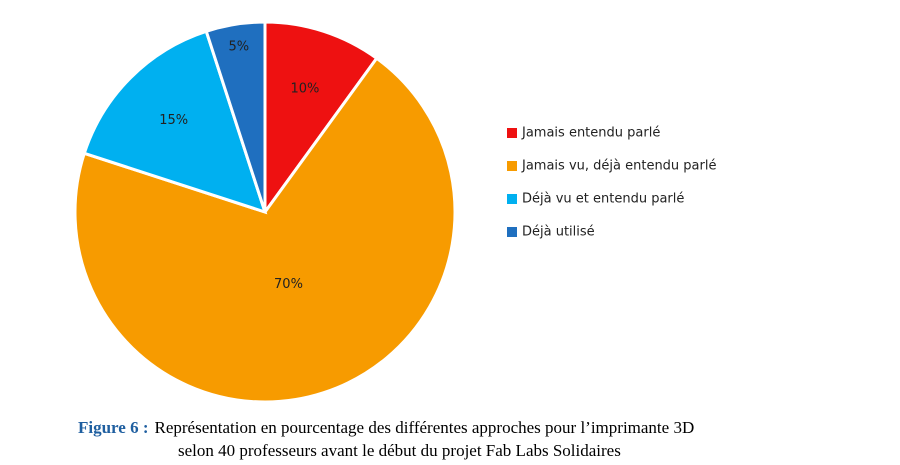 The height and width of the screenshot is (465, 900). What do you see at coordinates (113, 427) in the screenshot?
I see `caption-label: Figure 6 :` at bounding box center [113, 427].